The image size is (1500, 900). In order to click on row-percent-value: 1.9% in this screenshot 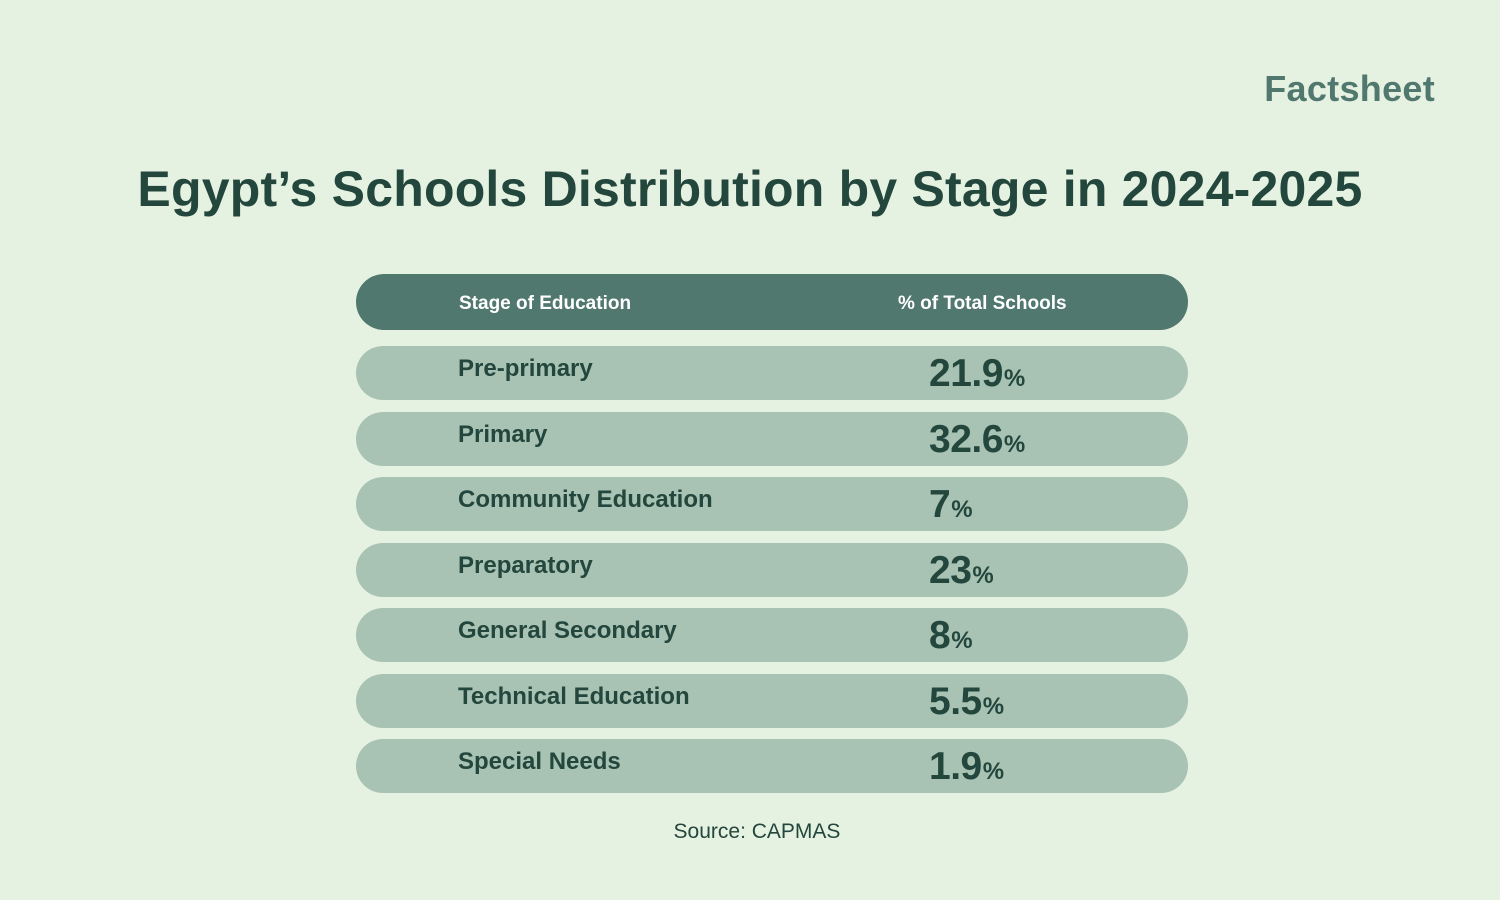, I will do `click(966, 771)`.